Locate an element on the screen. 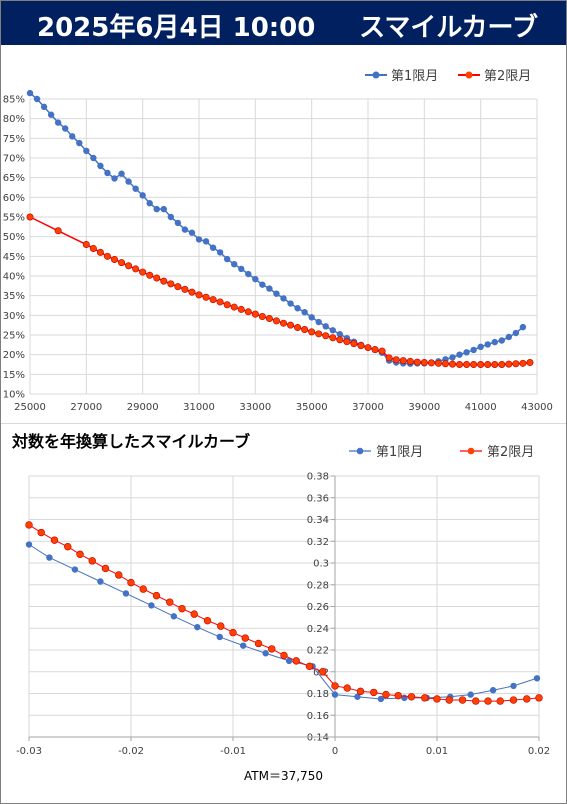 Image resolution: width=567 pixels, height=804 pixels. header-date: 2025年6月4日 10:00 is located at coordinates (176, 28).